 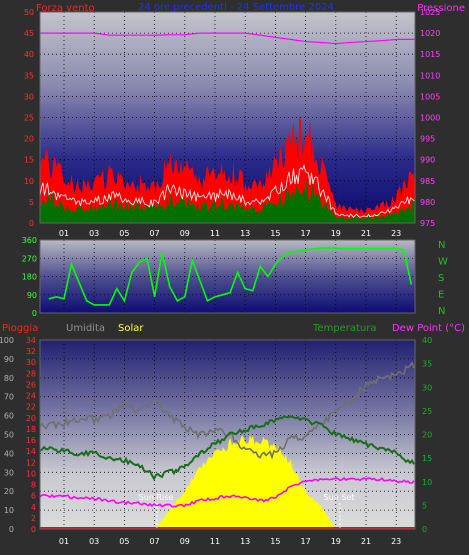 I want to click on bottom-x-tick: 13, so click(x=245, y=541).